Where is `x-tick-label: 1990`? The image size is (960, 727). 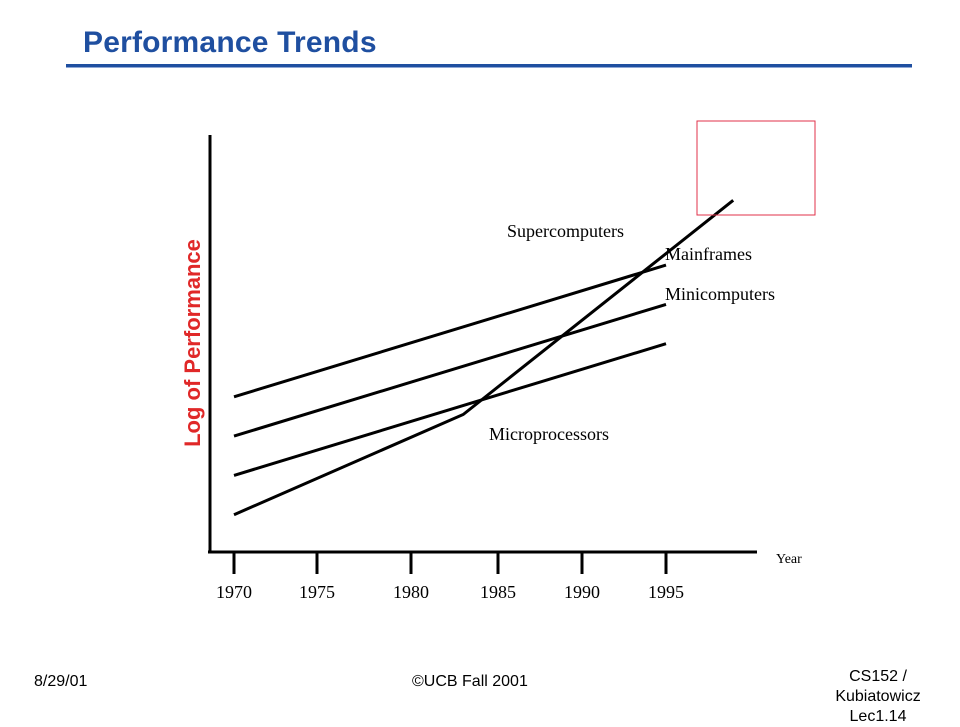
x-tick-label: 1990 is located at coordinates (582, 592).